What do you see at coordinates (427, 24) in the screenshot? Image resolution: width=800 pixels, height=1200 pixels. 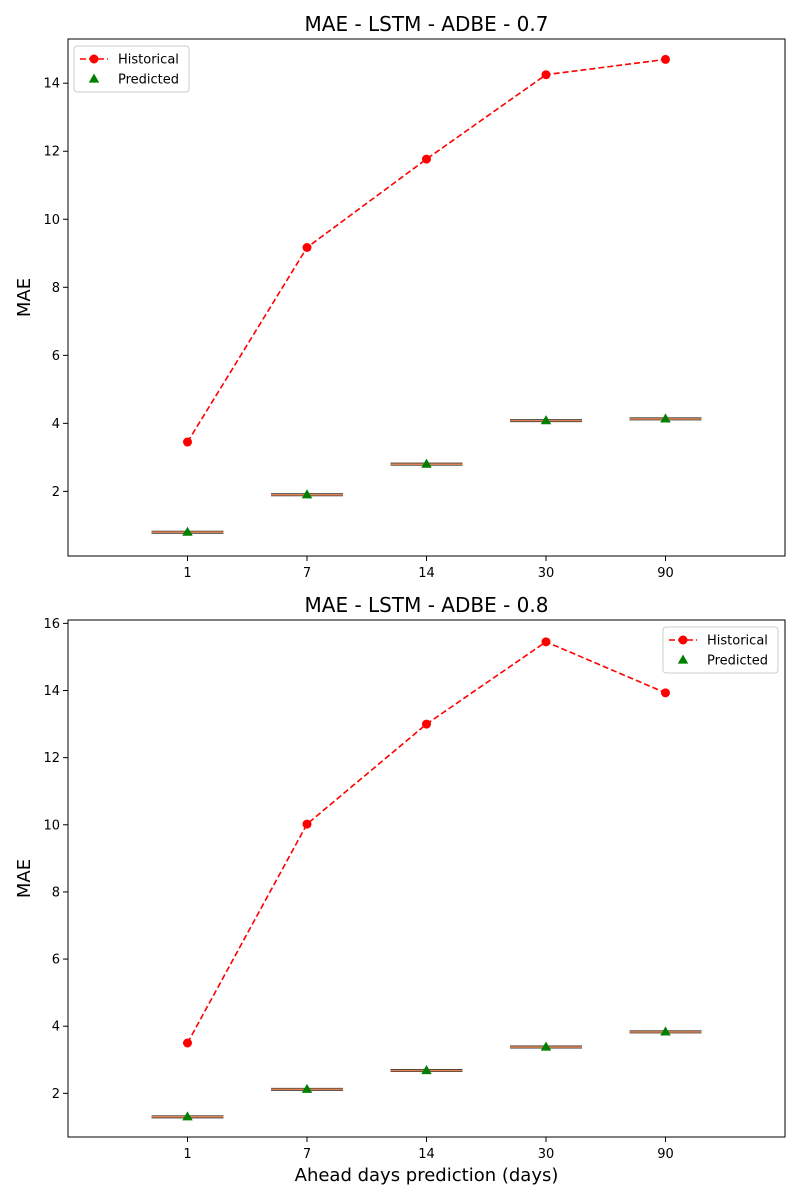 I see `chart-title: MAE - LSTM - ADBE - 0.7` at bounding box center [427, 24].